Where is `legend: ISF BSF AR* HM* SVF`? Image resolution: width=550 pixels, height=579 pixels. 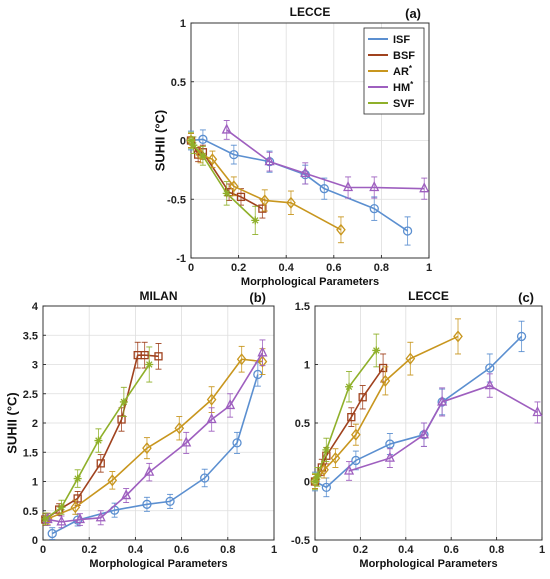
legend: ISF BSF AR* HM* SVF is located at coordinates (394, 71).